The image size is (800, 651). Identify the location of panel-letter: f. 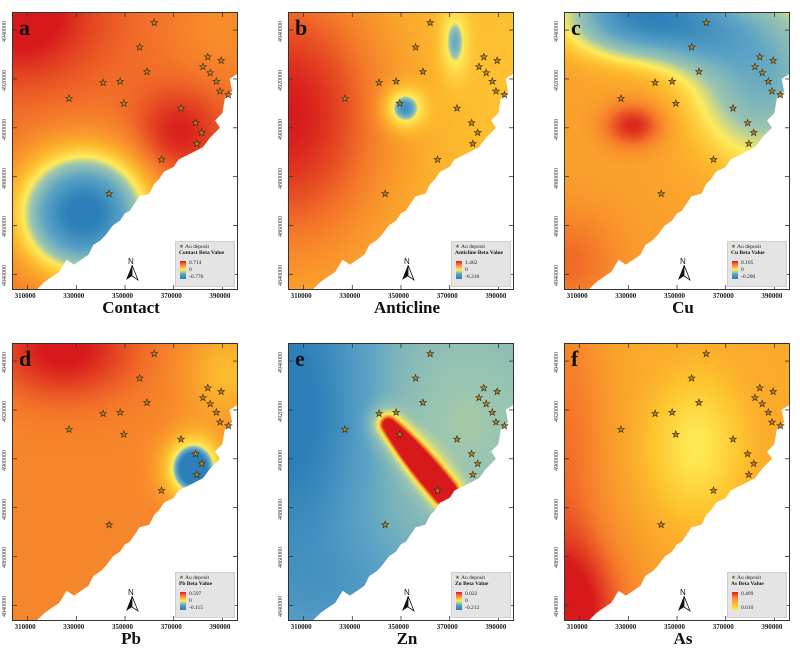
(575, 358).